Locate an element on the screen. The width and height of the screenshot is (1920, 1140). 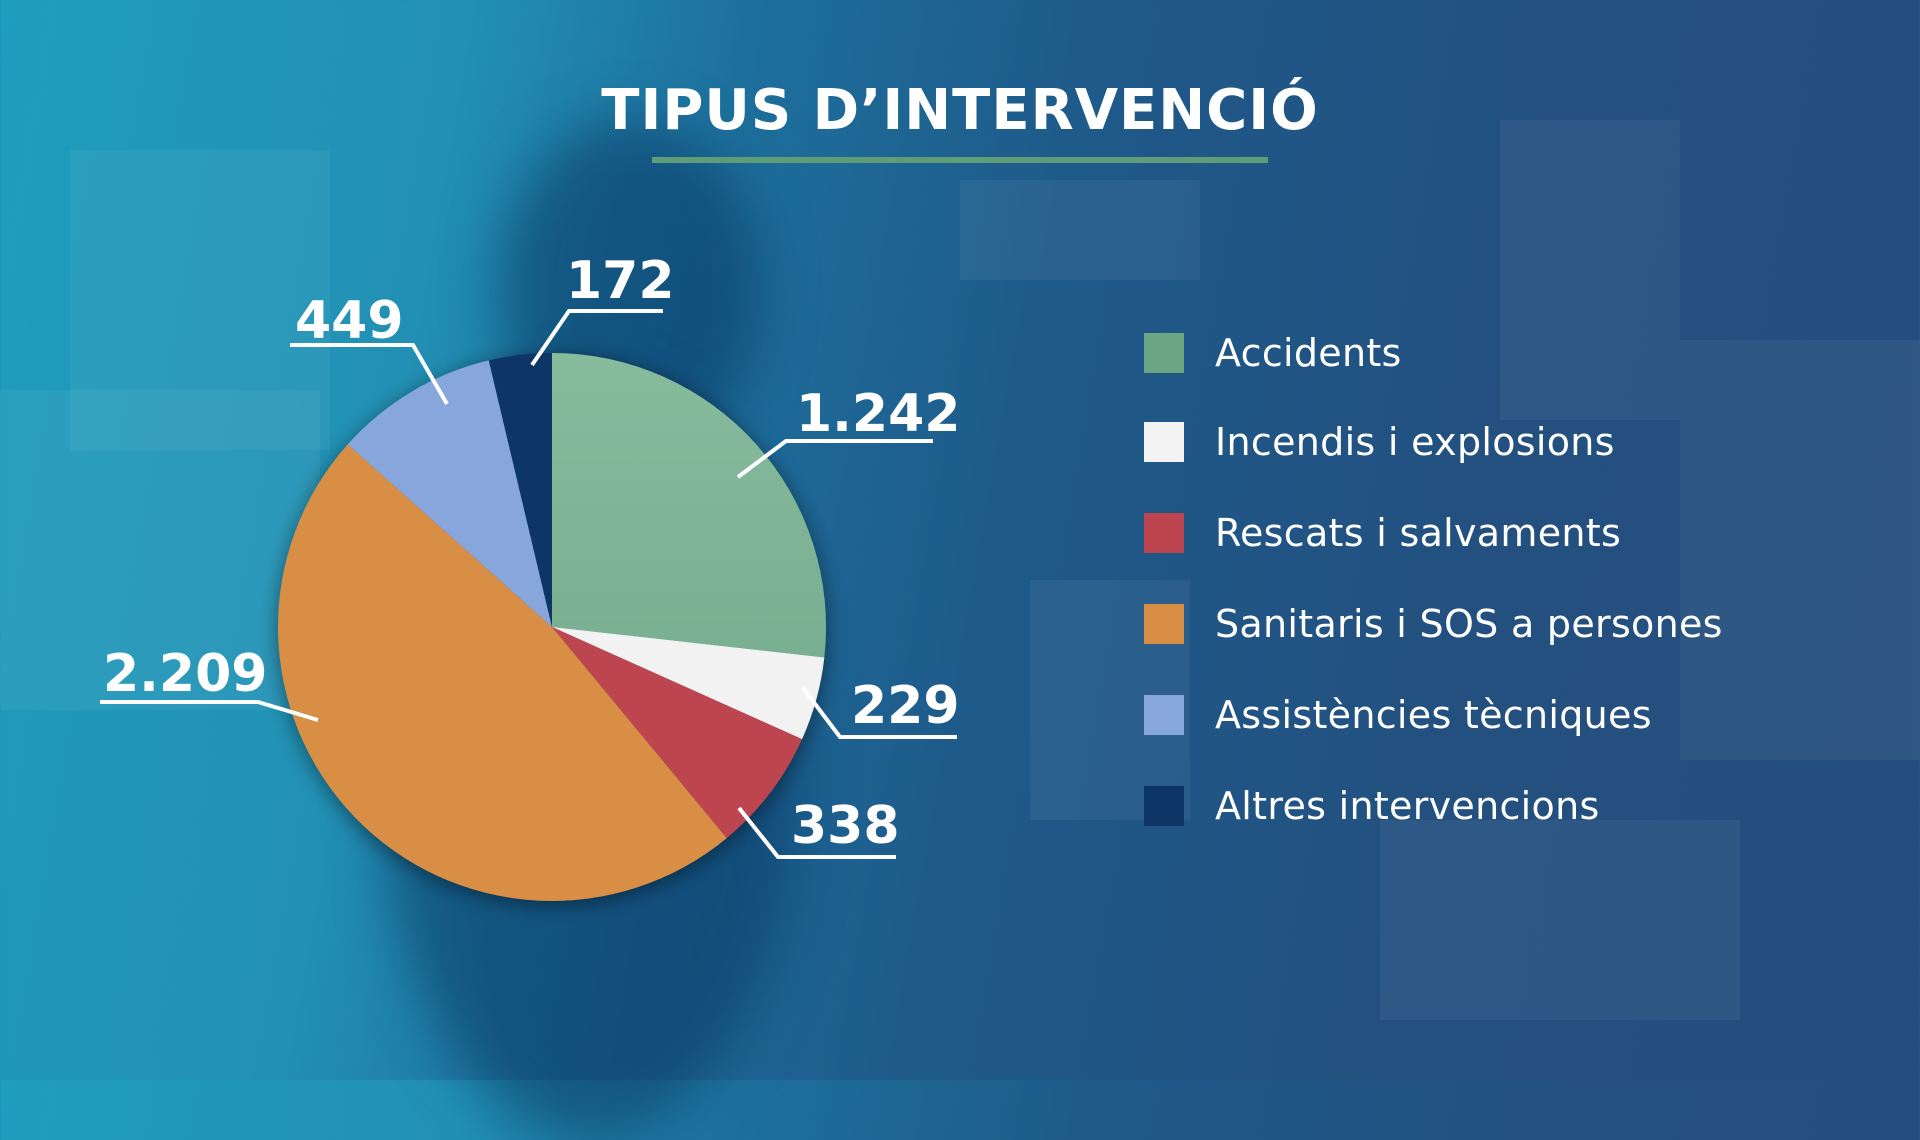
pie-slice-altres is located at coordinates (520, 490).